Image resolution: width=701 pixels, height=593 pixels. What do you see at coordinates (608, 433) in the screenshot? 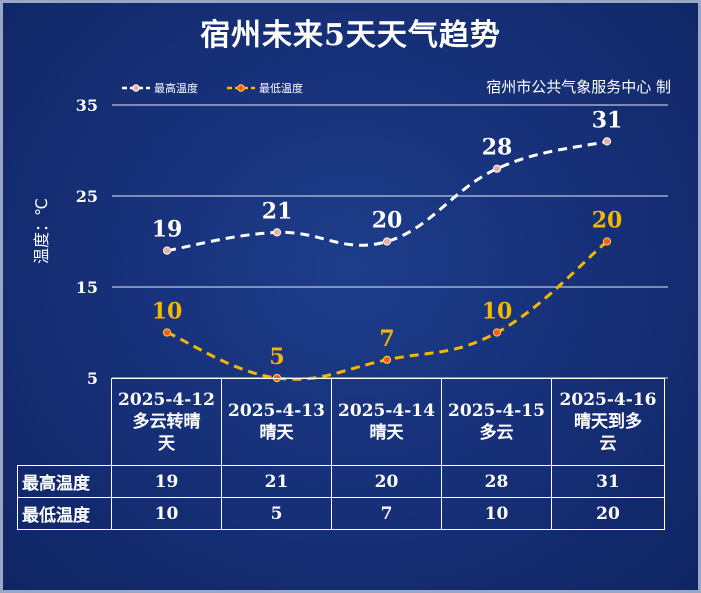
I see `day-weather: 晴天到多 云` at bounding box center [608, 433].